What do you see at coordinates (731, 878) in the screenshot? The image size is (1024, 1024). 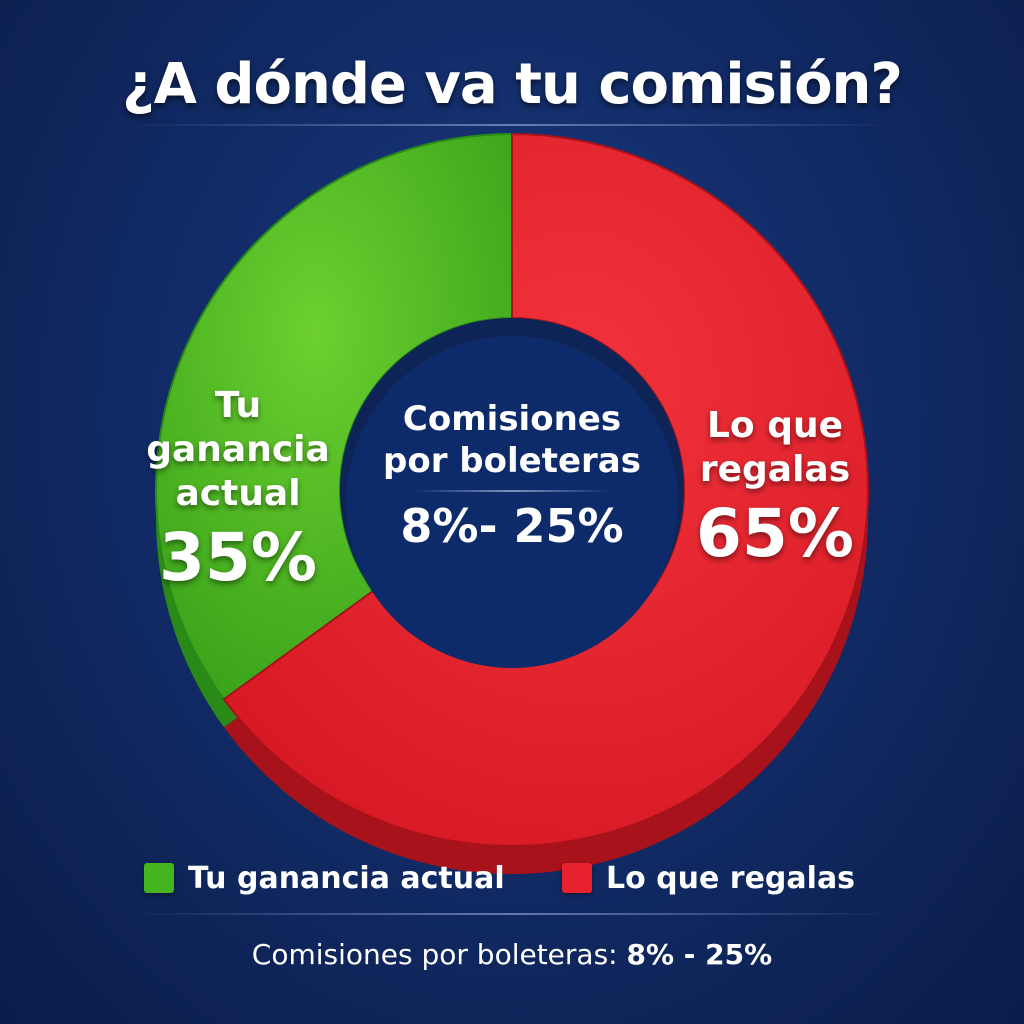 I see `legend-label-red: Lo que regalas` at bounding box center [731, 878].